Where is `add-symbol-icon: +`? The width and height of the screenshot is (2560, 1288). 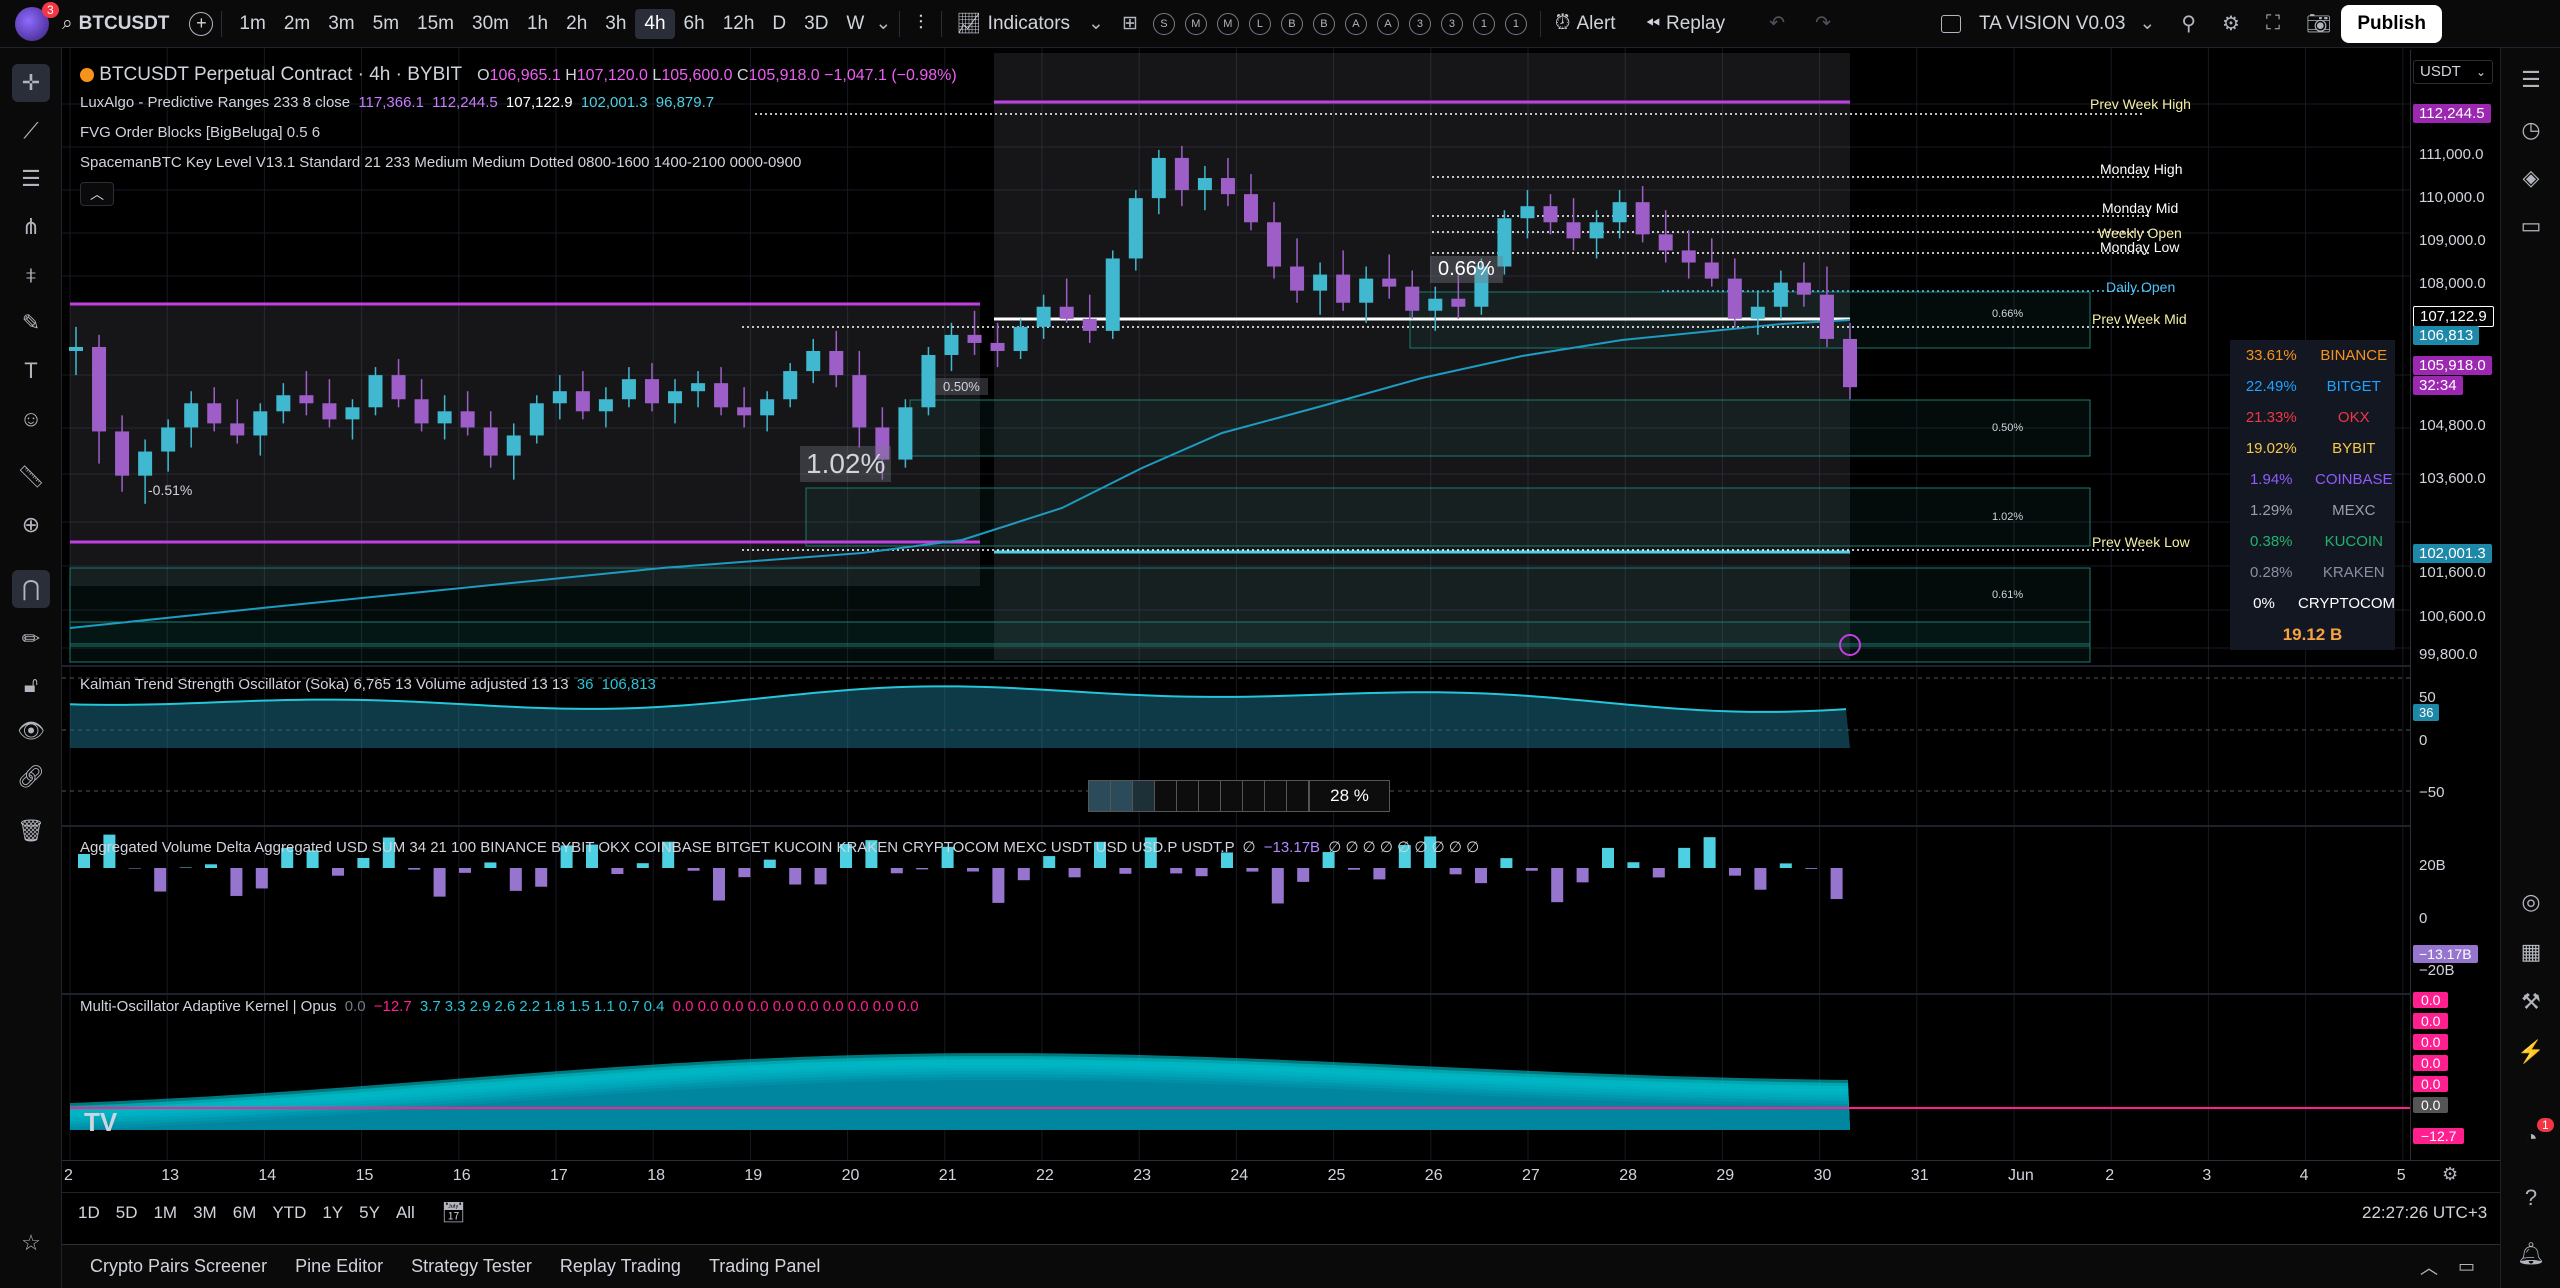 add-symbol-icon: + is located at coordinates (201, 23).